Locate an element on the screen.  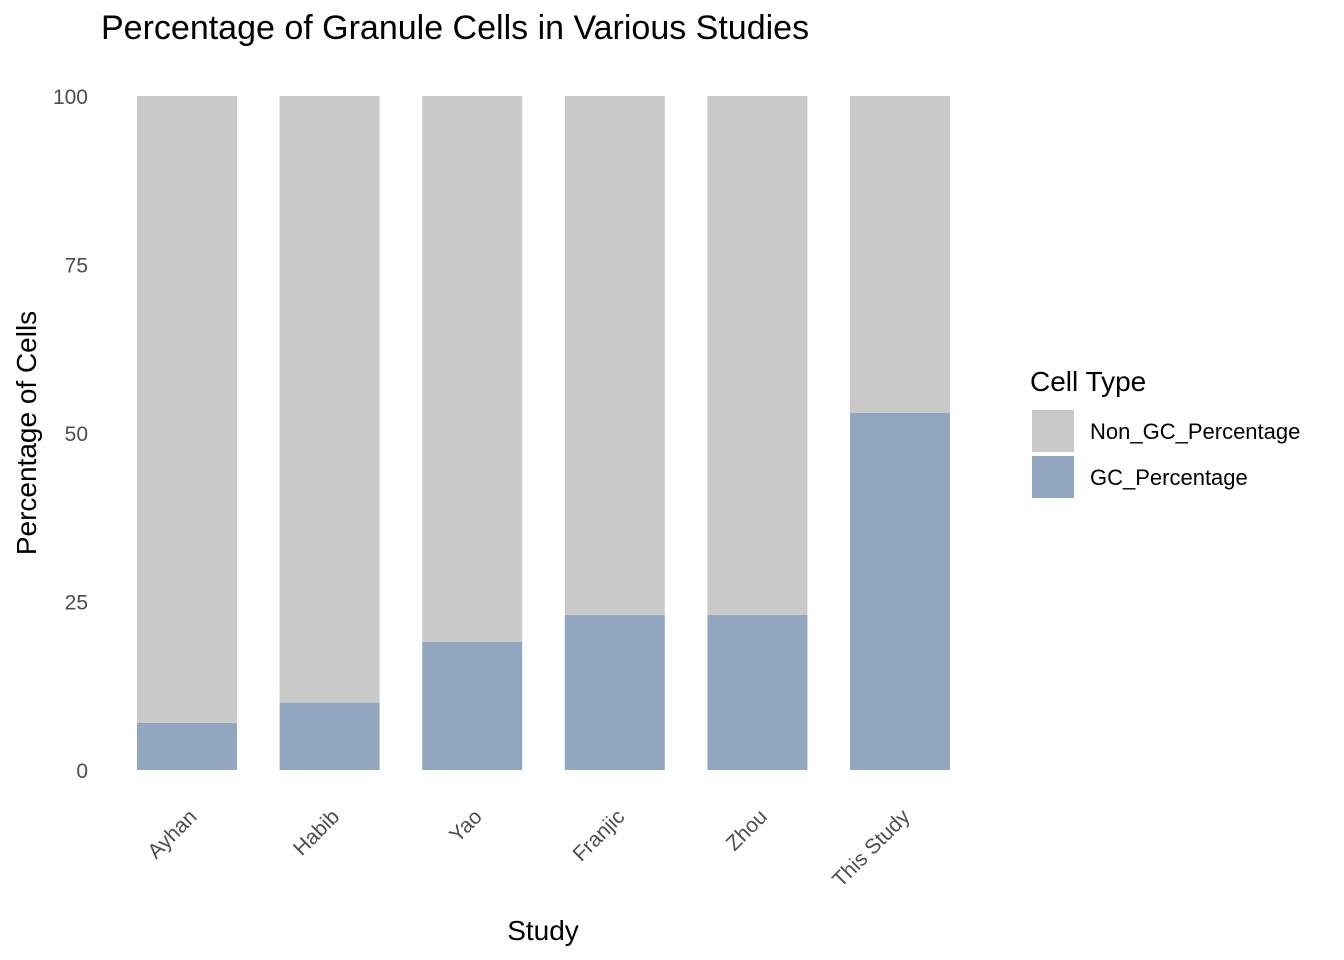
x-tick-label: Habib is located at coordinates (316, 832).